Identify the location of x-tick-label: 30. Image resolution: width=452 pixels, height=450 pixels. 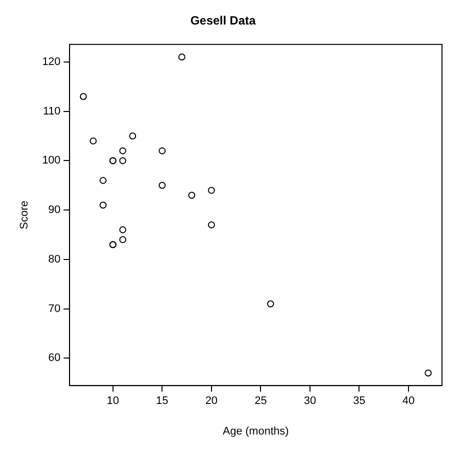
(310, 401).